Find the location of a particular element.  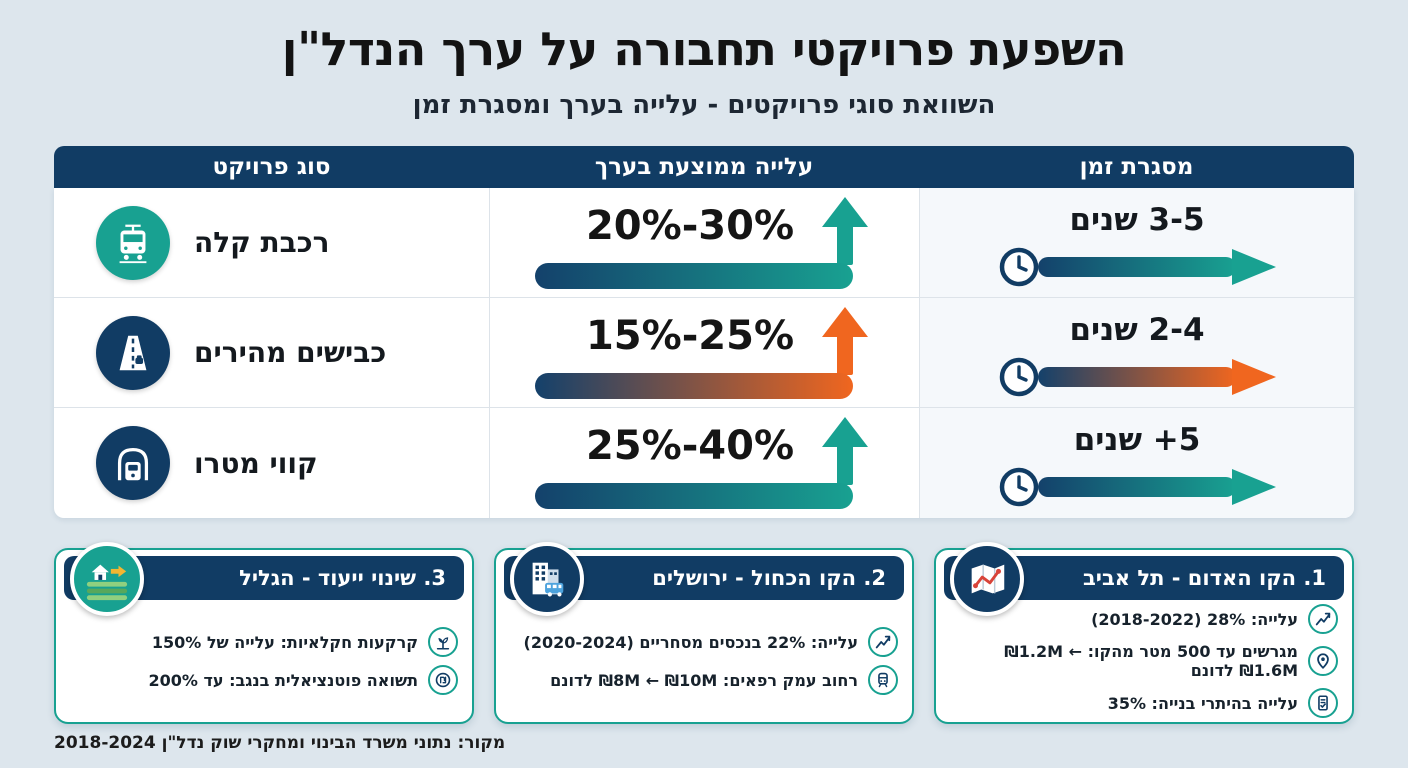

card-fact: קרקעות חקלאיות: עלייה של 150% is located at coordinates (284, 642).